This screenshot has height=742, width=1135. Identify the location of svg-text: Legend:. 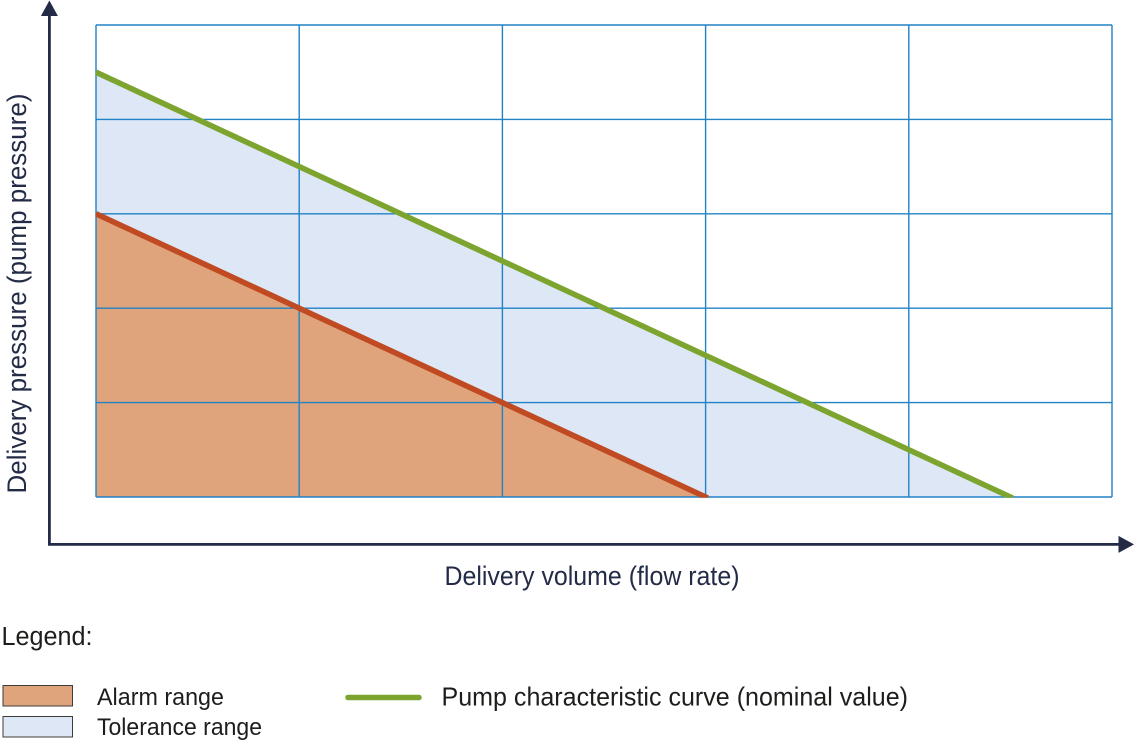
(47, 637).